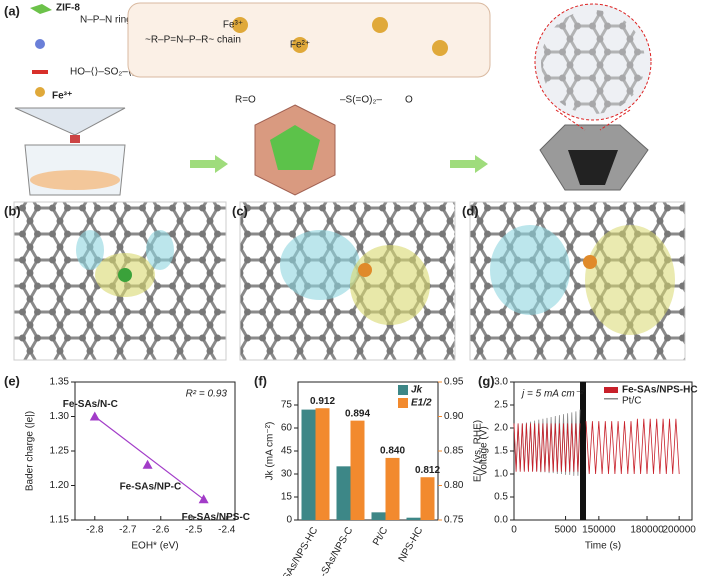  I want to click on x-tick-label: 5000, so click(565, 530).